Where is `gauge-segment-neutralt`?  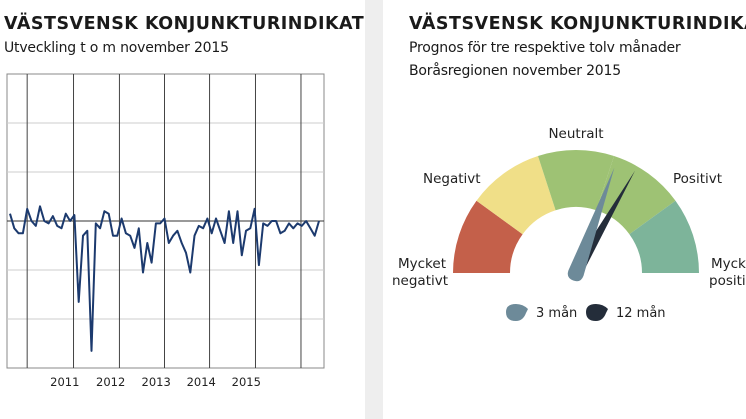 gauge-segment-neutralt is located at coordinates (576, 180).